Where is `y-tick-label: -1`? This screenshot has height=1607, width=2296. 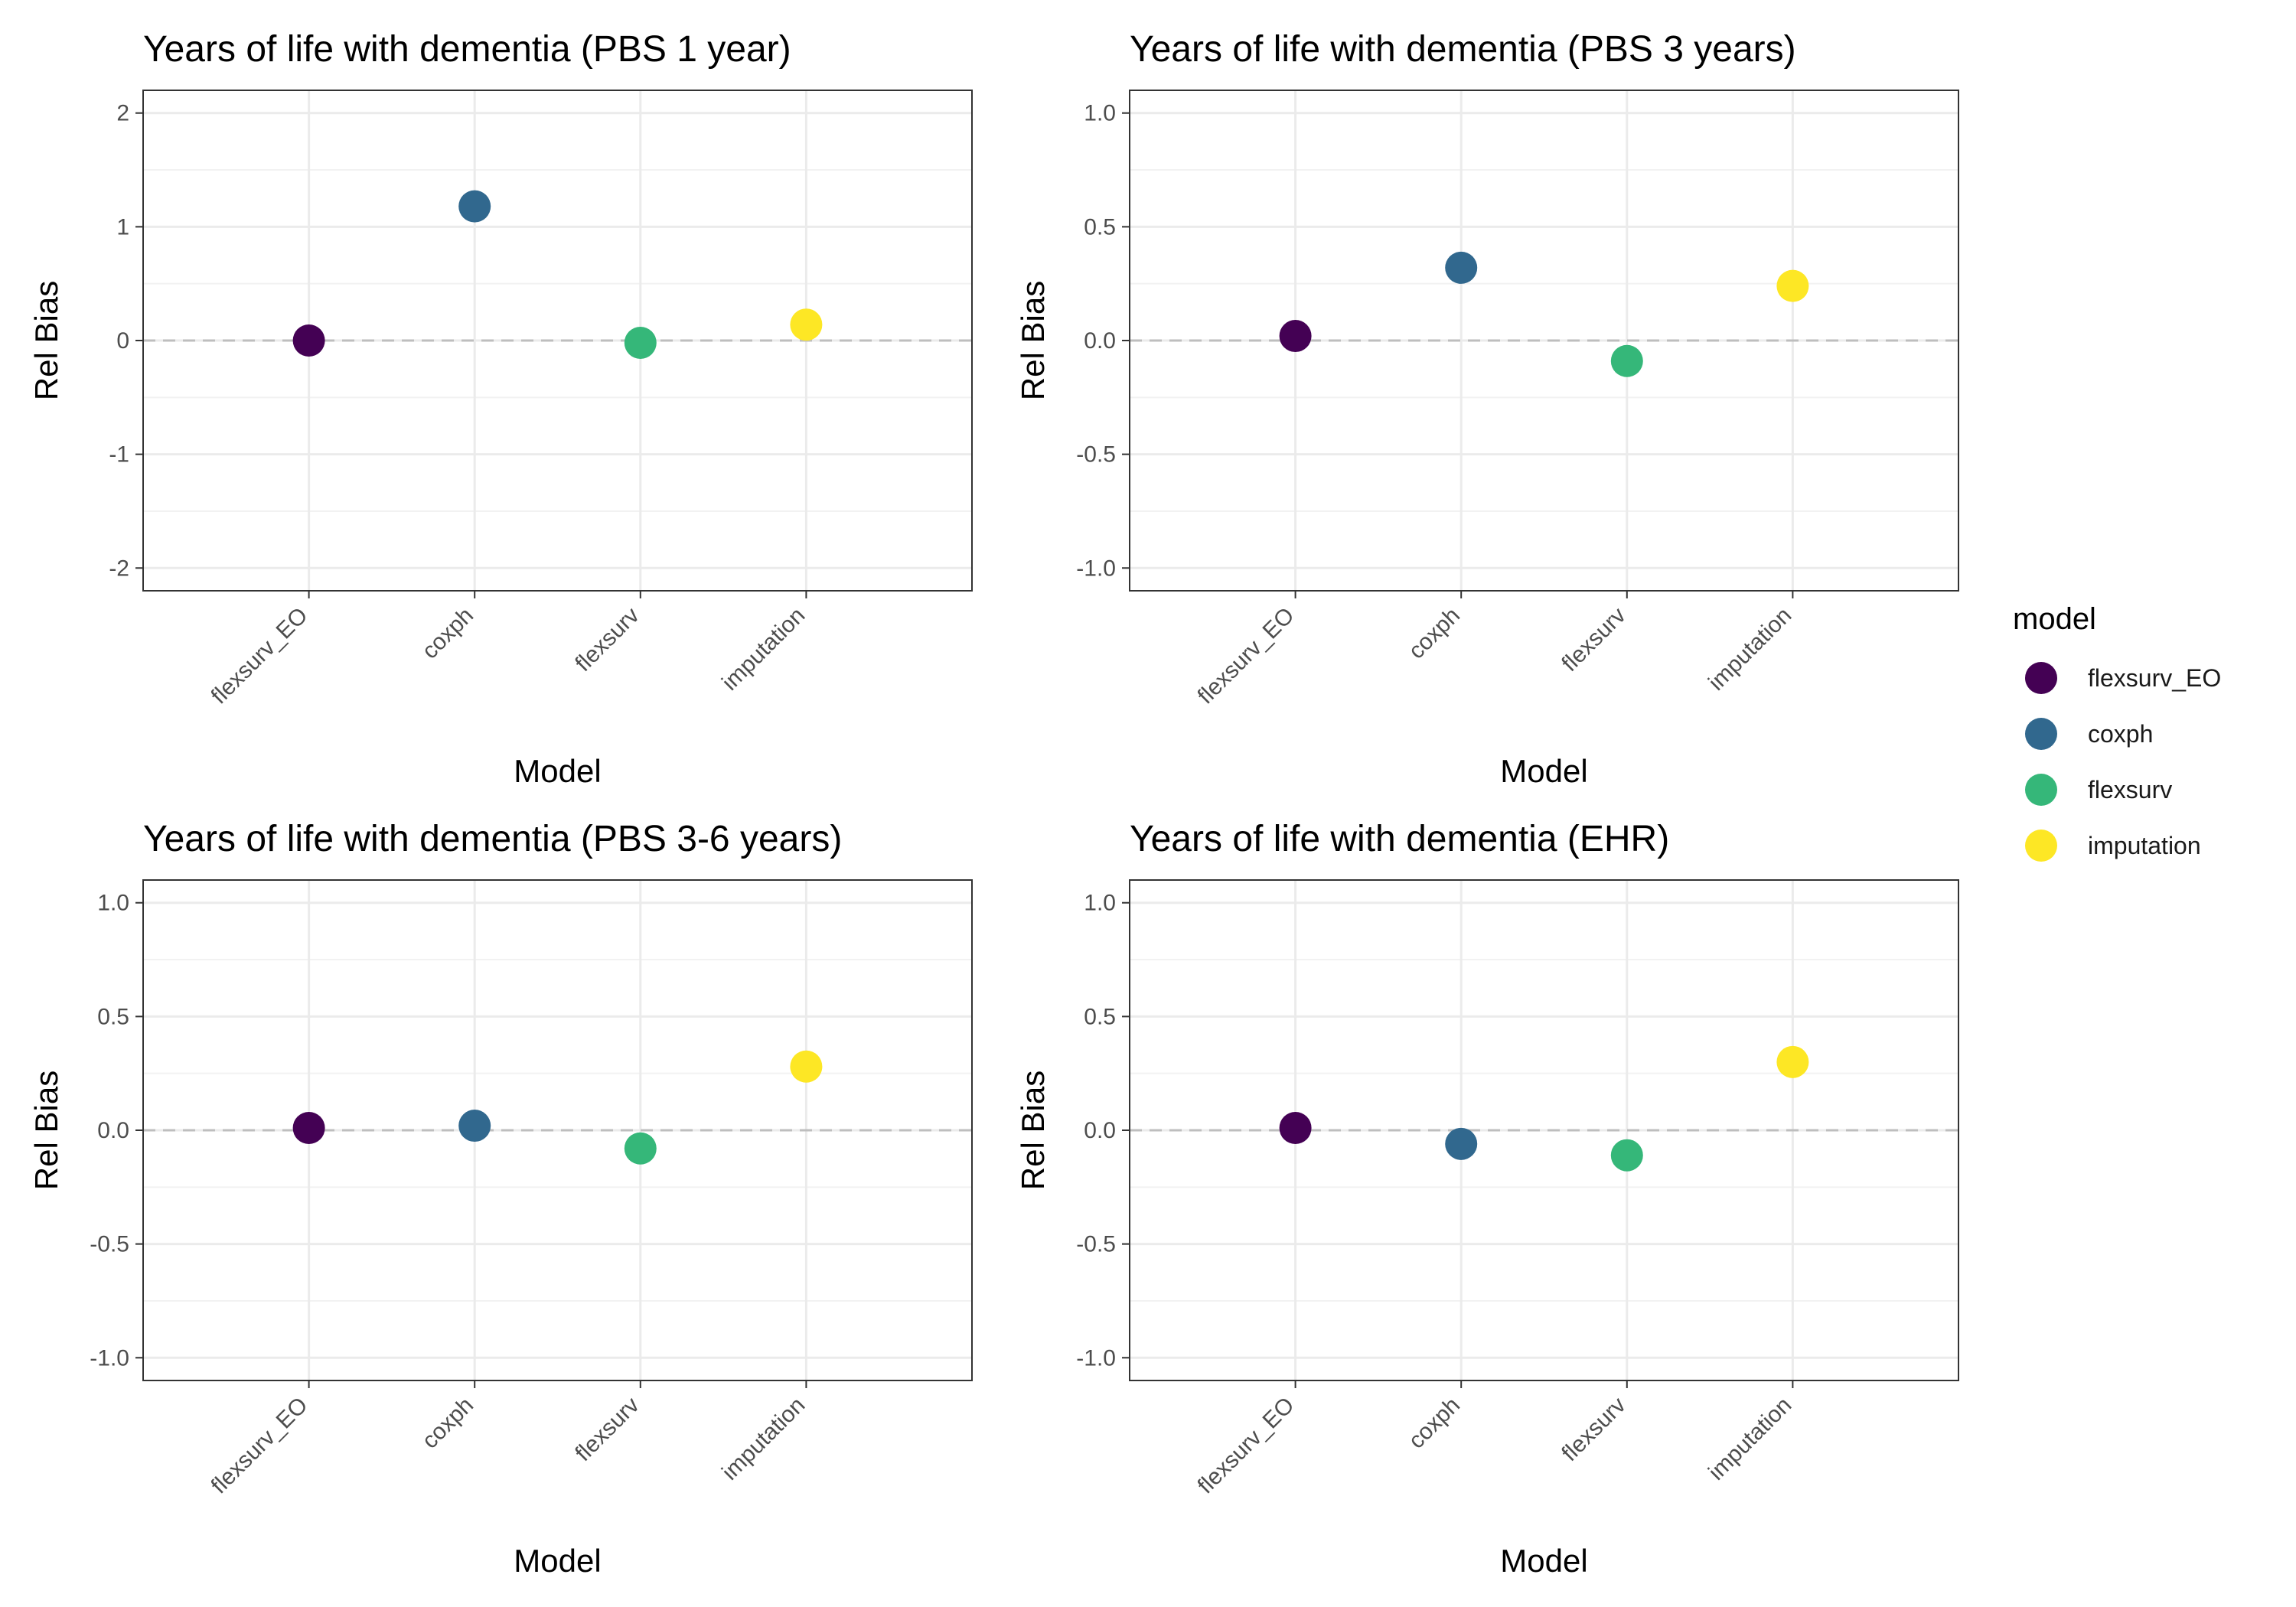 y-tick-label: -1 is located at coordinates (119, 455).